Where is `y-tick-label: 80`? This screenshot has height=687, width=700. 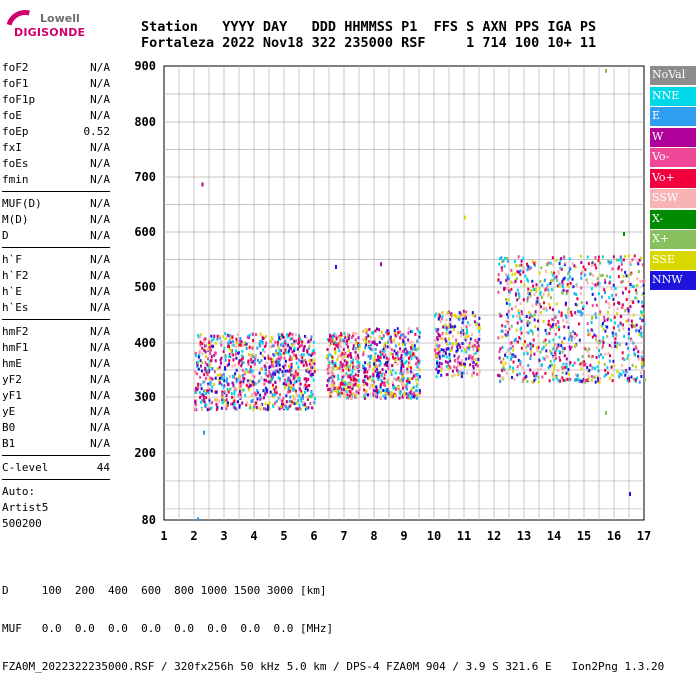 y-tick-label: 80 is located at coordinates (149, 520).